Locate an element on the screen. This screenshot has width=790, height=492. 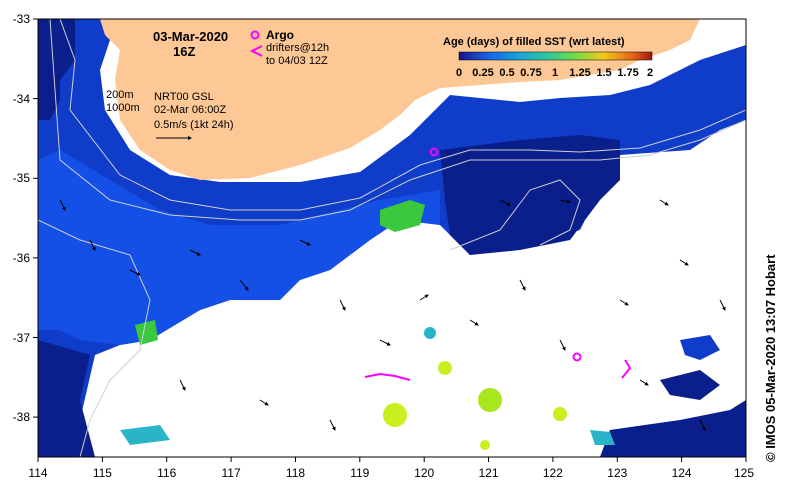
velocity-scale-label: 0.5m/s (1kt 24h) is located at coordinates (193, 125).